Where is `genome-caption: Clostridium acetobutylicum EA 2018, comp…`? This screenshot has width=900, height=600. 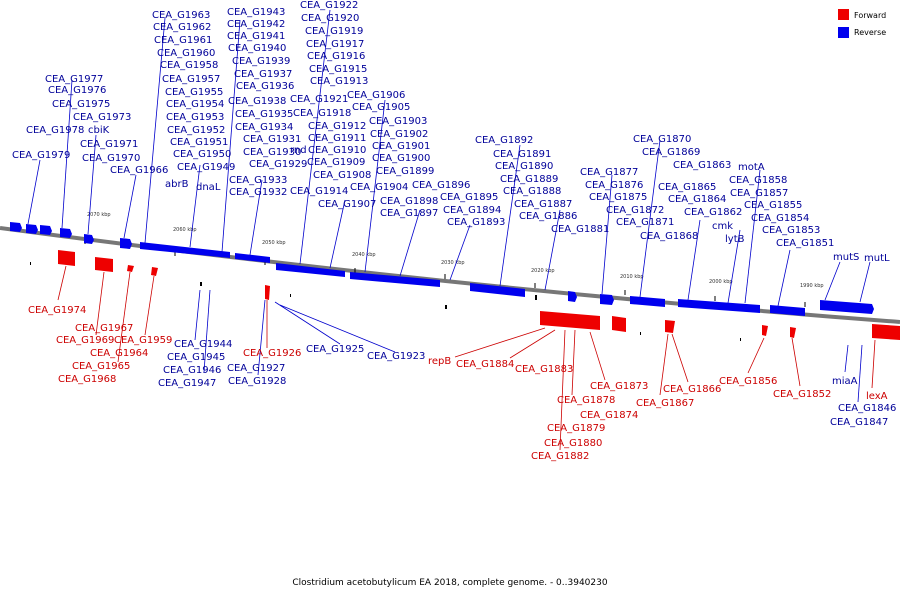
genome-caption: Clostridium acetobutylicum EA 2018, comp… is located at coordinates (450, 583).